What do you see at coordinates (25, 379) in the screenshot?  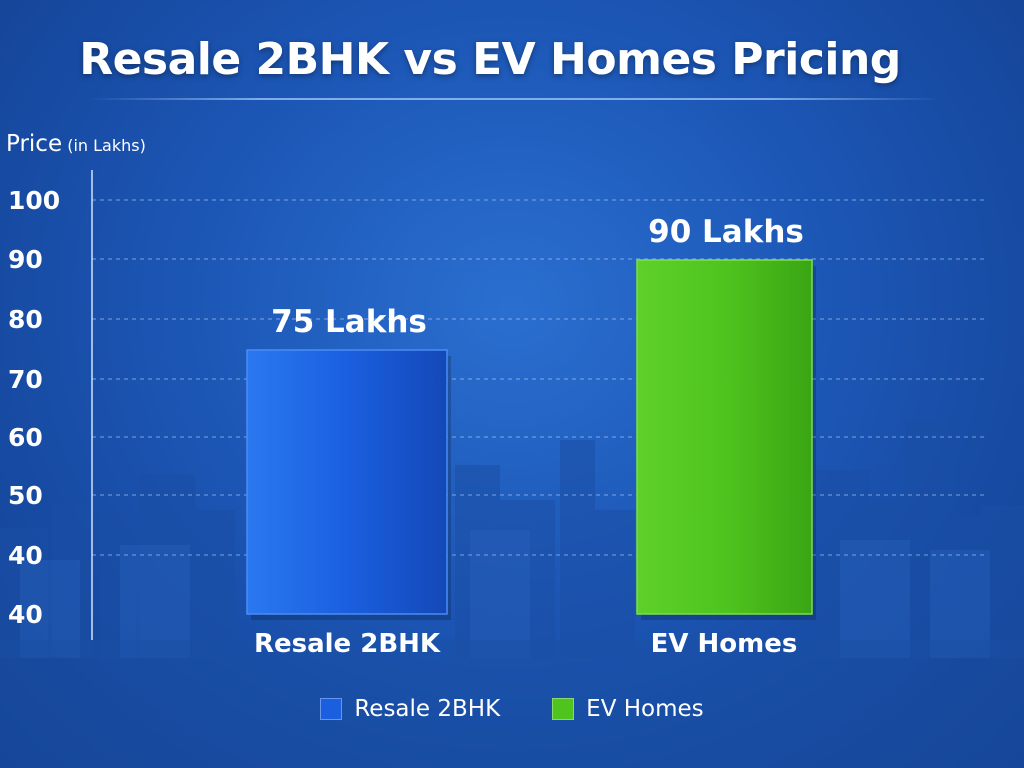 I see `y-tick-label: 70` at bounding box center [25, 379].